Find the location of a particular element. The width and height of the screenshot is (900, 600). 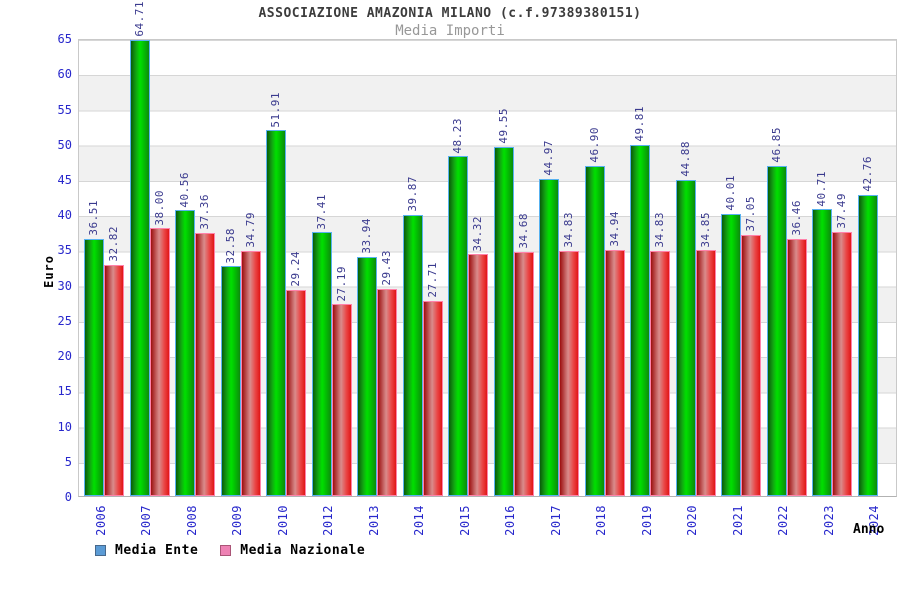

bar-group-2010: 51.91 29.24 is located at coordinates (284, 268).